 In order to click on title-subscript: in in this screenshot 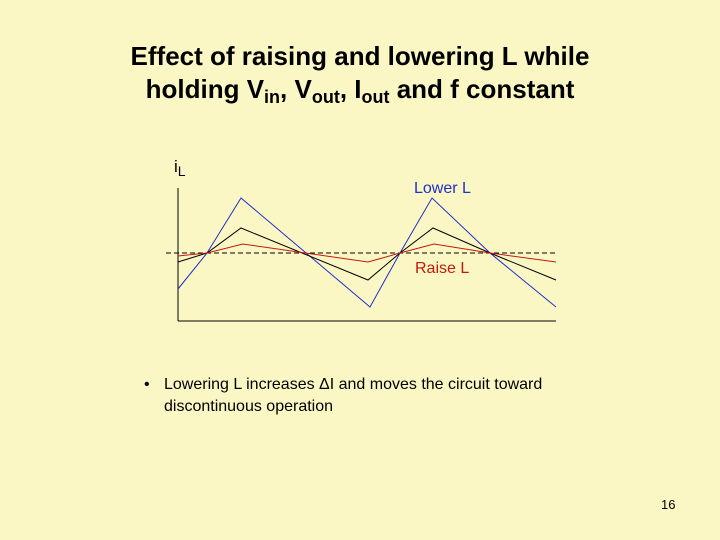, I will do `click(272, 97)`.